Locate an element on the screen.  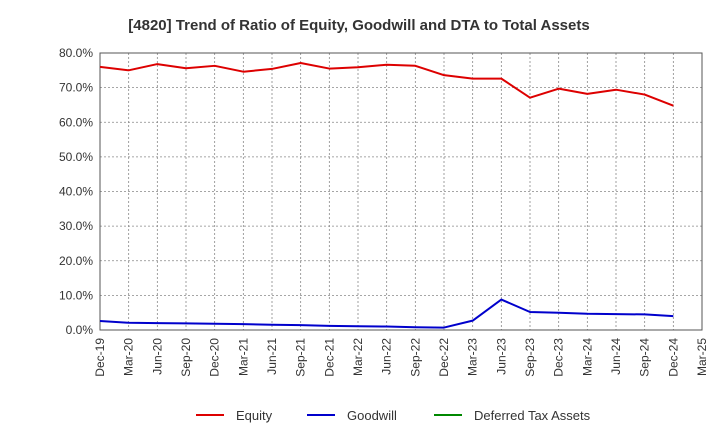
x-tick-label: Sep-24 is located at coordinates (645, 357).